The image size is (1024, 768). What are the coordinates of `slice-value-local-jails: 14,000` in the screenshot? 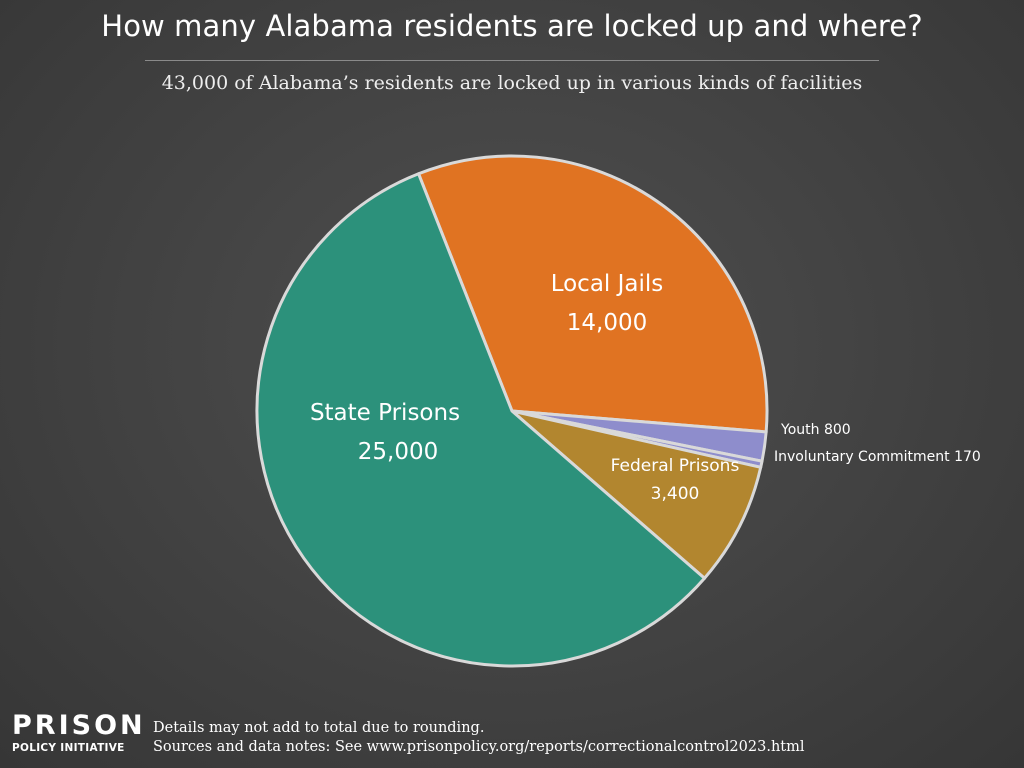 It's located at (607, 323).